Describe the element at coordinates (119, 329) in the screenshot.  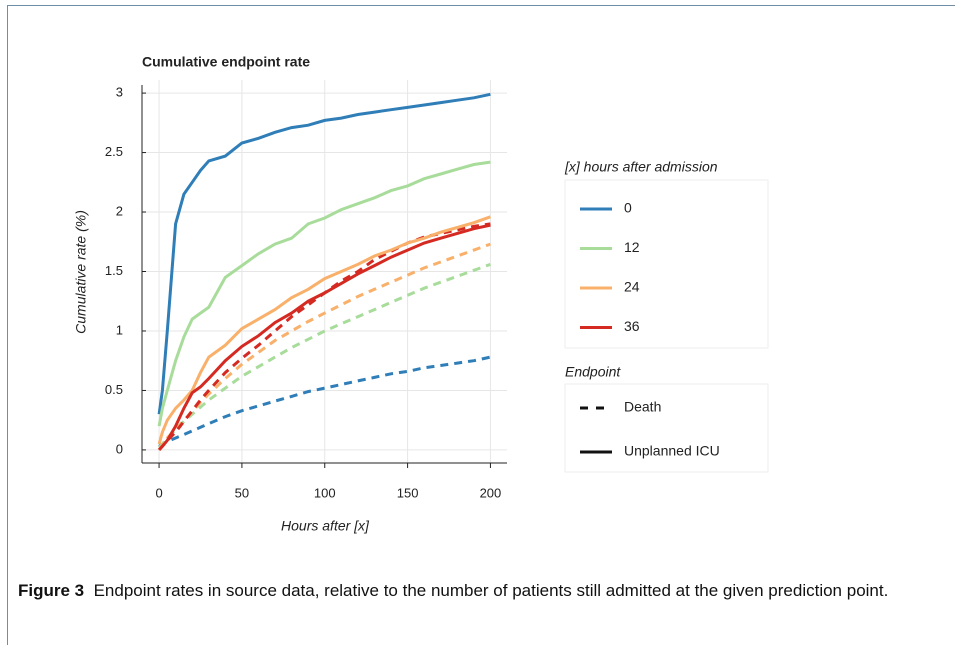
I see `y-tick-label: 1` at that location.